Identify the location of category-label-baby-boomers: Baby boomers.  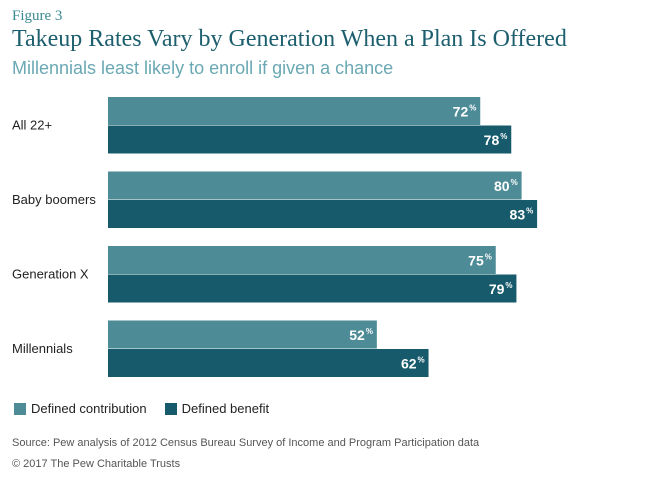
(54, 199).